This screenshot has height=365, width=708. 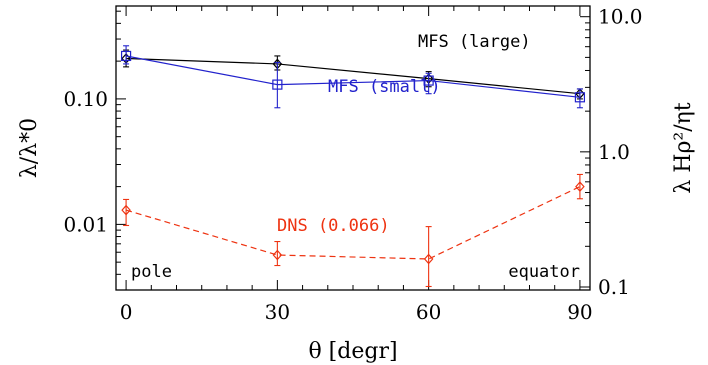 What do you see at coordinates (474, 42) in the screenshot?
I see `annotation-mfs-large: MFS (large)` at bounding box center [474, 42].